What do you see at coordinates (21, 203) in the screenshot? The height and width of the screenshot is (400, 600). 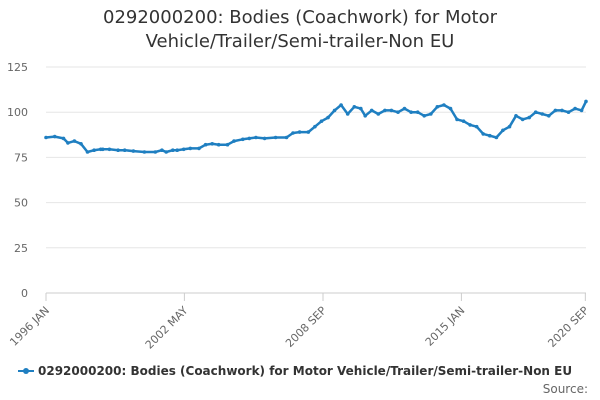 I see `y-tick-label: 50` at bounding box center [21, 203].